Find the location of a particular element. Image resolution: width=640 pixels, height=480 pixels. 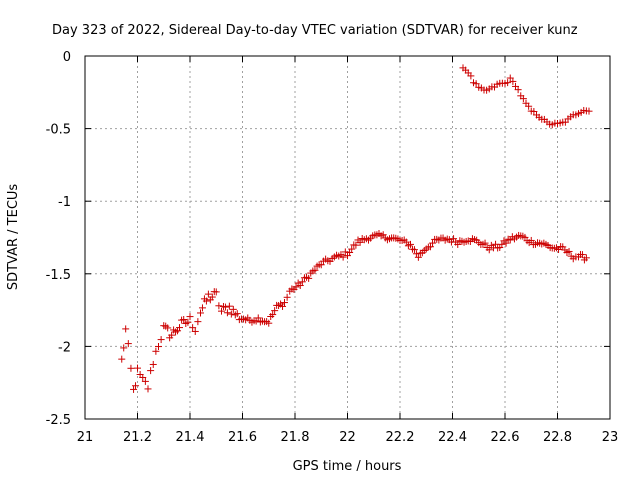

x-tick-label: 22.6 is located at coordinates (505, 437).